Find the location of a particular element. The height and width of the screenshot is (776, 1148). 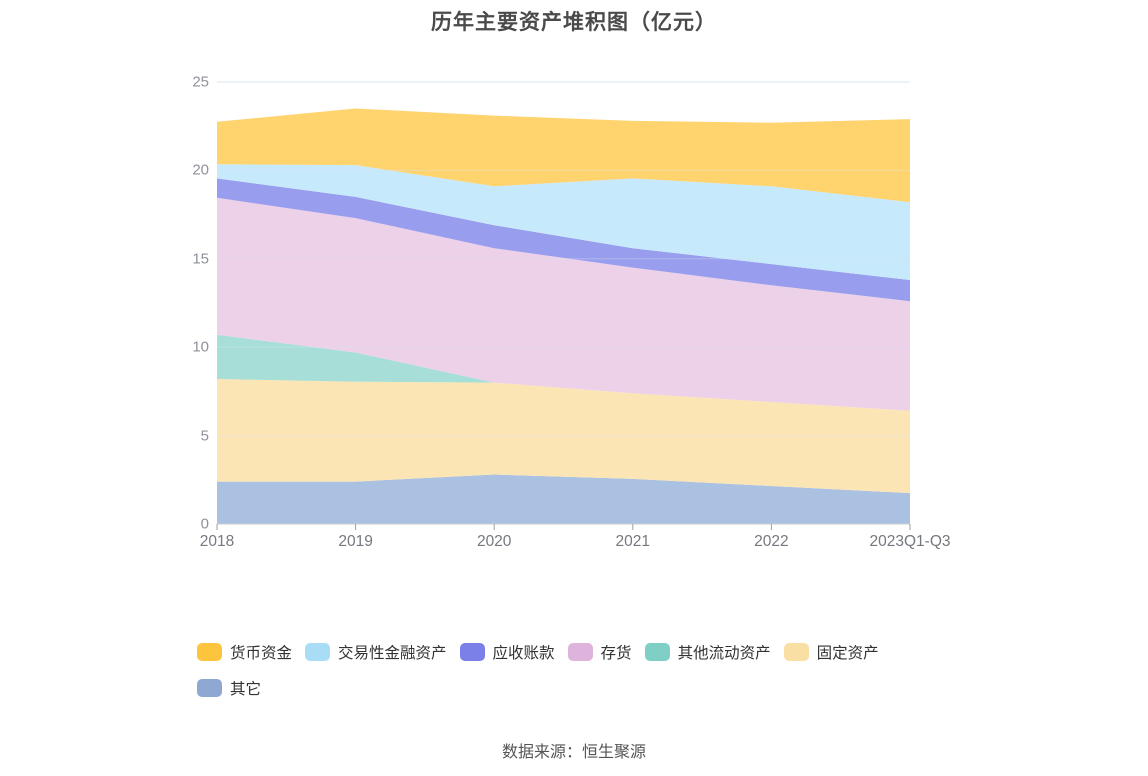

data-source-note: 数据来源：恒生聚源 is located at coordinates (573, 752).